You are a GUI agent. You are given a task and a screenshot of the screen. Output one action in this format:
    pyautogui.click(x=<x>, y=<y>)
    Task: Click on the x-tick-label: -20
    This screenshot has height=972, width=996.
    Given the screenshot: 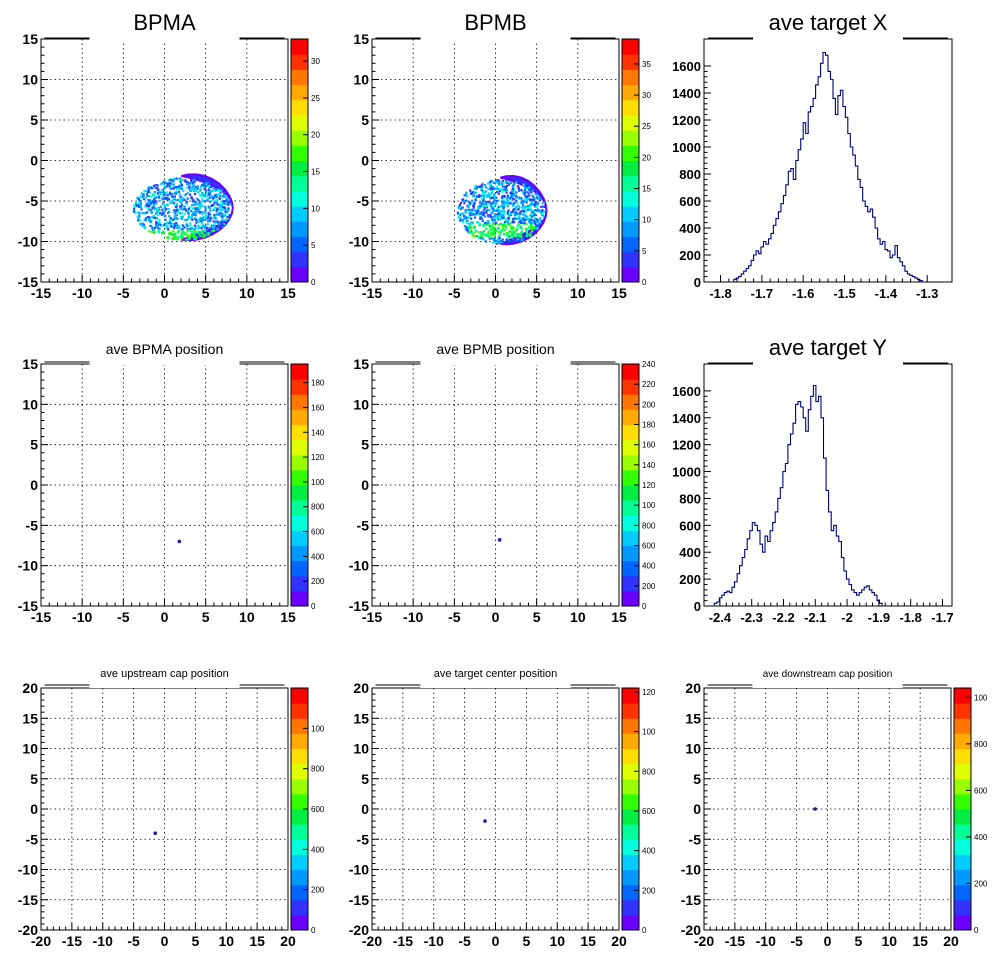 What is the action you would take?
    pyautogui.click(x=41, y=941)
    